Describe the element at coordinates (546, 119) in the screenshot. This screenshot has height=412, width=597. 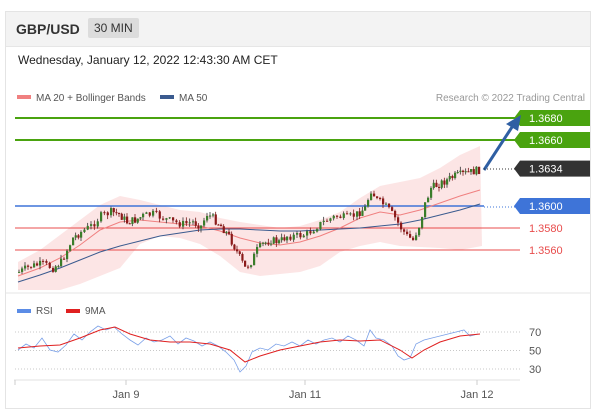
I see `level-label-0: 1.3680` at that location.